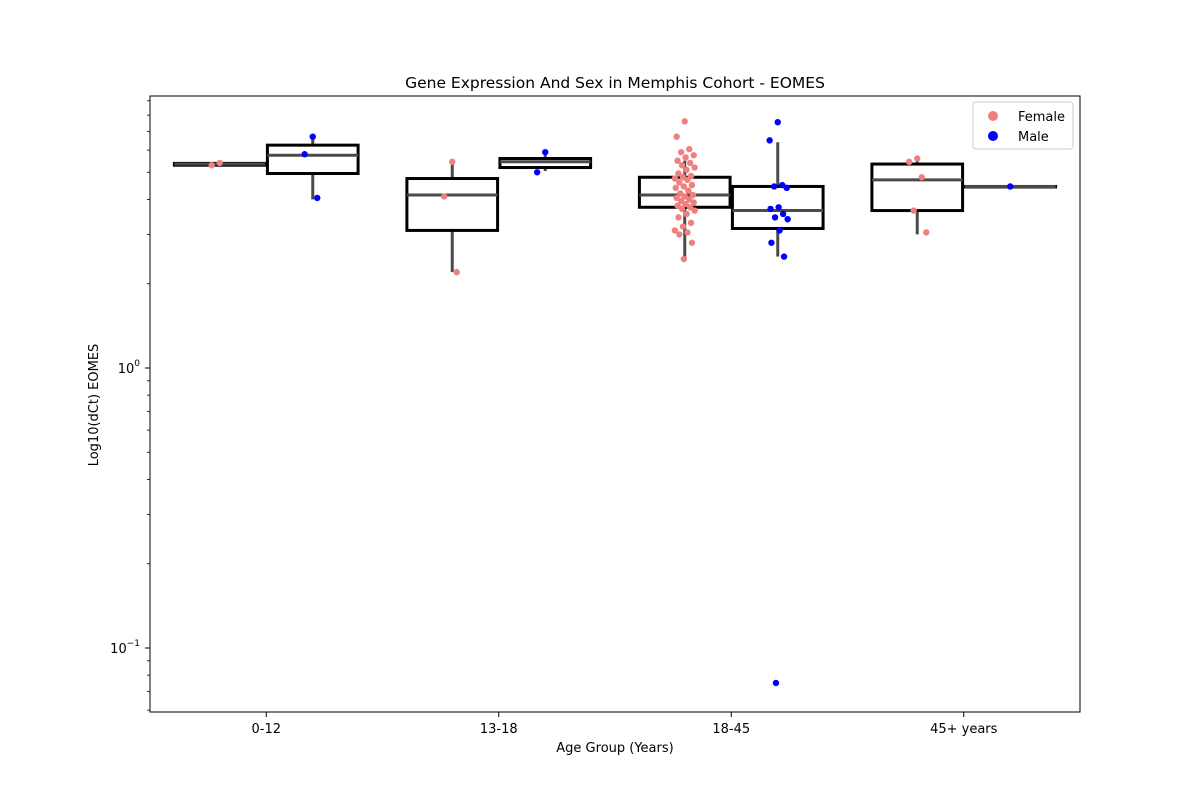 Image resolution: width=1200 pixels, height=804 pixels. What do you see at coordinates (499, 729) in the screenshot?
I see `x-tick-label: 13-18` at bounding box center [499, 729].